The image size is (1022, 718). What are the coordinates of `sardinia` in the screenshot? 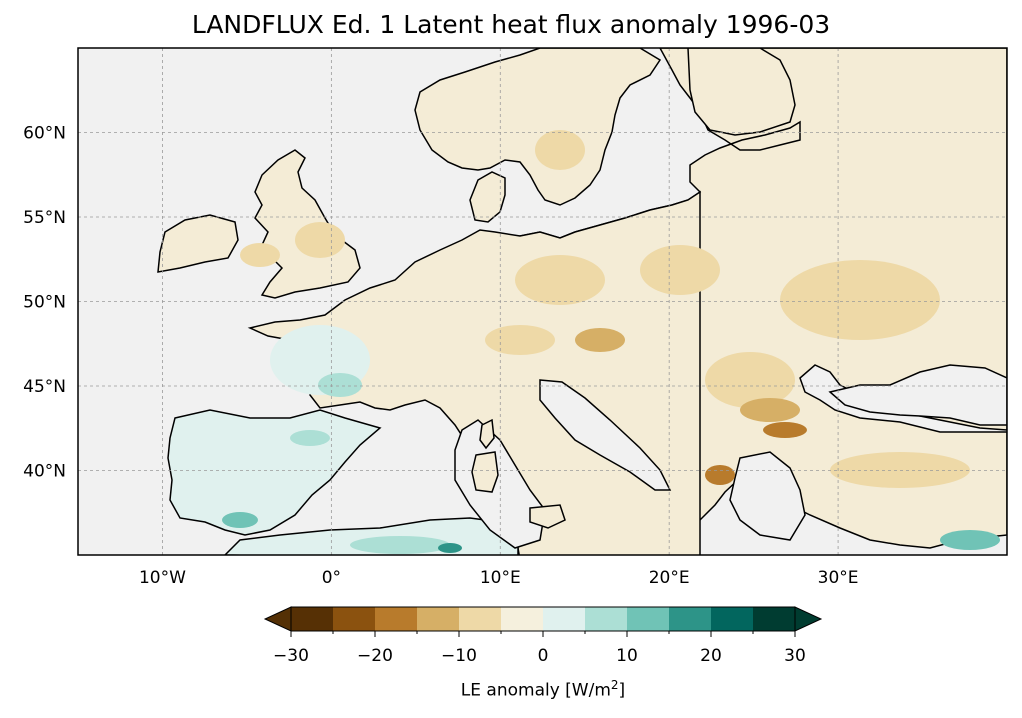 It's located at (485, 472).